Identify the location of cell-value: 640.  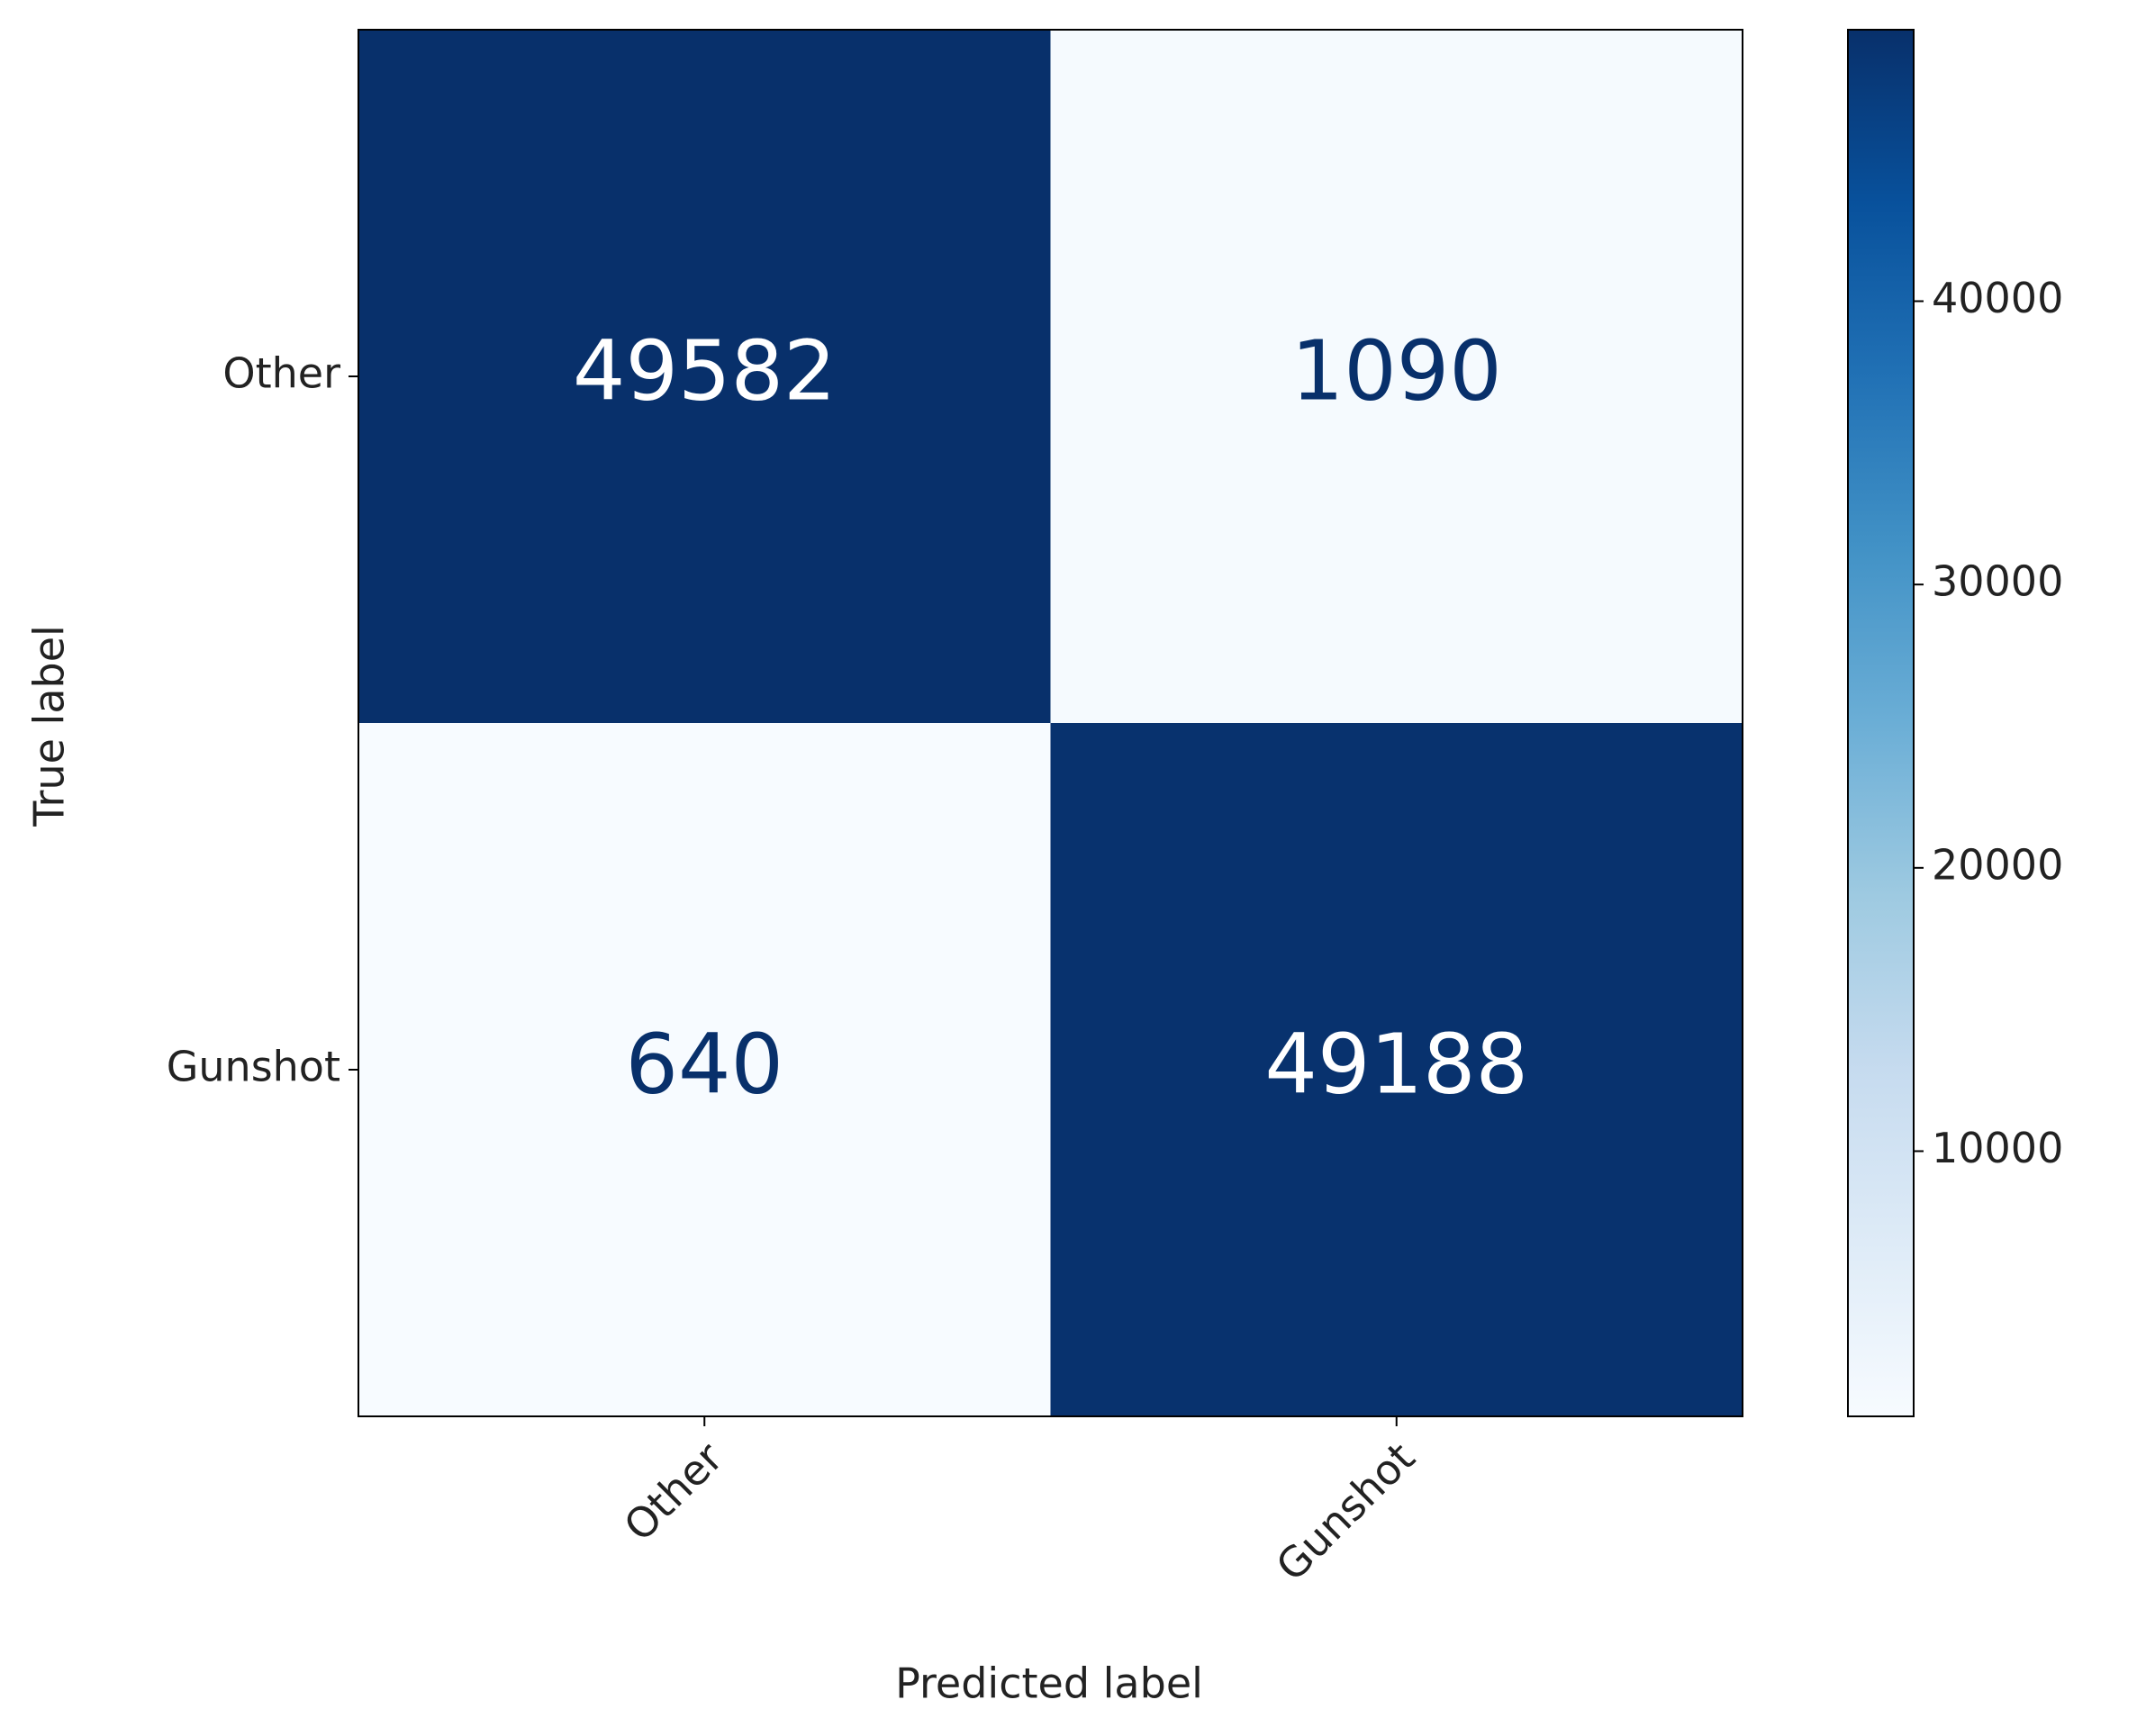
(704, 1064).